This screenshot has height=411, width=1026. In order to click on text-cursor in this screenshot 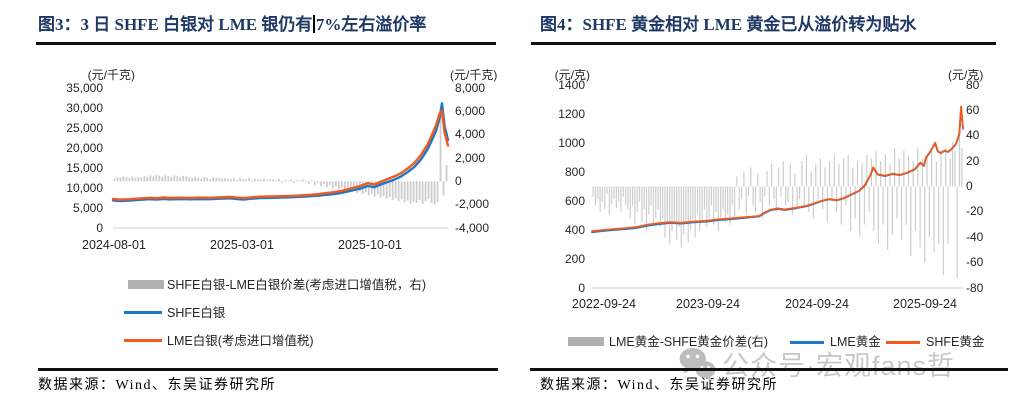, I will do `click(314, 24)`.